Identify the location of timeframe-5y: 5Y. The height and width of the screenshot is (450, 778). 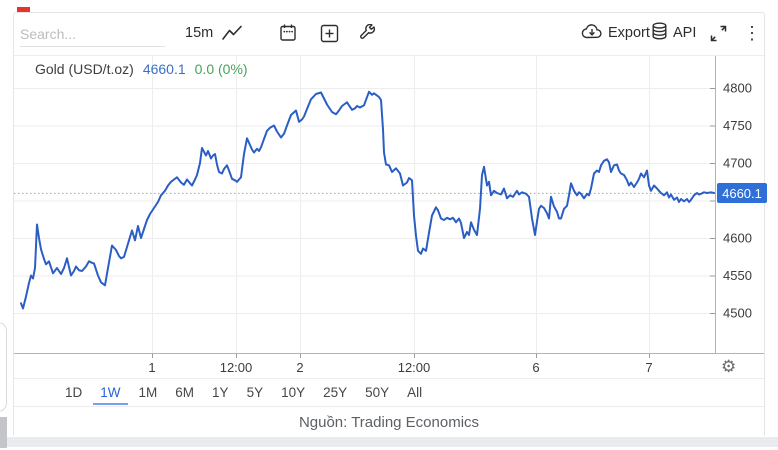
(255, 393).